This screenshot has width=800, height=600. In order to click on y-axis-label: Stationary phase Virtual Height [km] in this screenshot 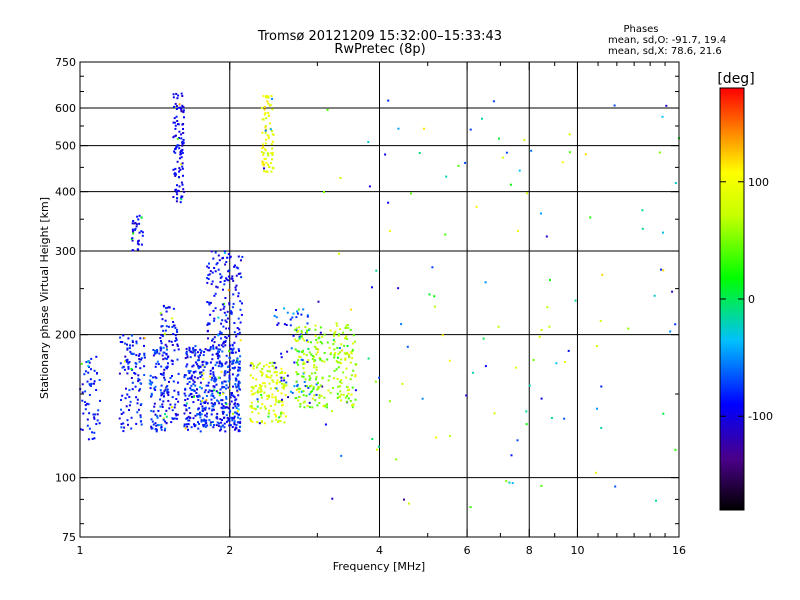, I will do `click(44, 298)`.